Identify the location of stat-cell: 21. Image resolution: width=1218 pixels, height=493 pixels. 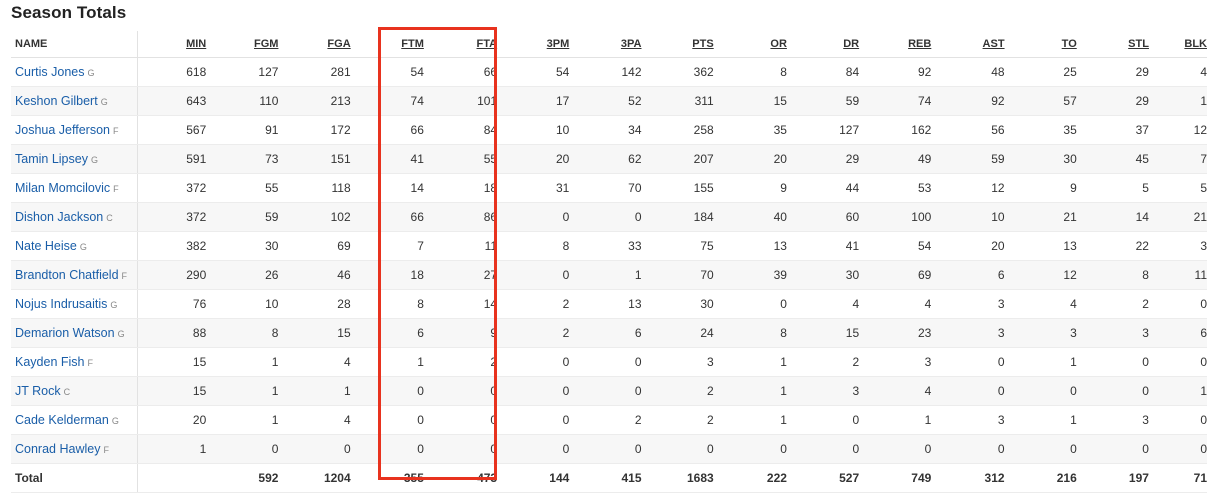
(1177, 217).